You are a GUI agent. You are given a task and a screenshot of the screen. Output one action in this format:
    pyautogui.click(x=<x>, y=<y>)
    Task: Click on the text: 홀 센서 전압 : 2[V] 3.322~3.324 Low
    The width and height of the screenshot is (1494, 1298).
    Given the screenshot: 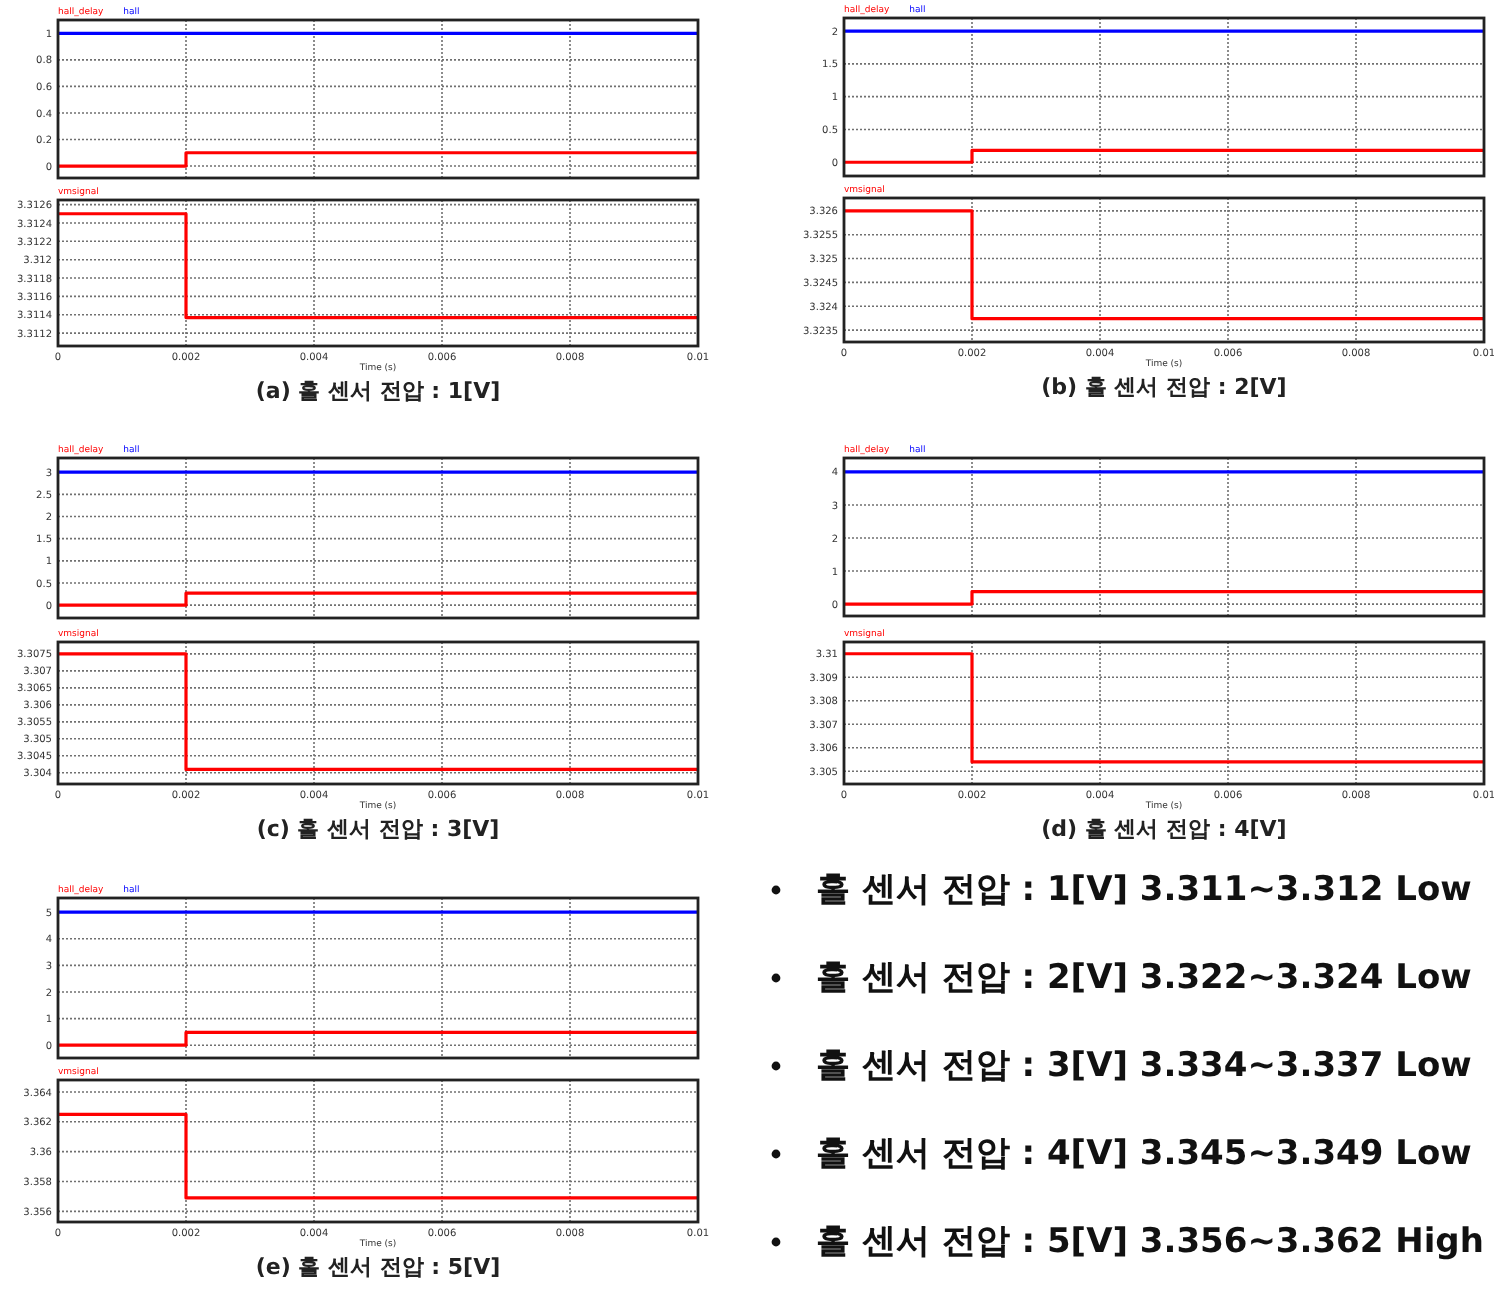 What is the action you would take?
    pyautogui.click(x=1144, y=978)
    